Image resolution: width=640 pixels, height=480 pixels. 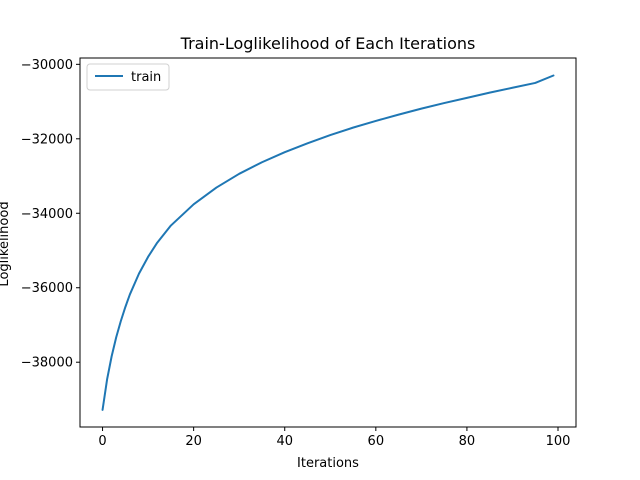 What do you see at coordinates (193, 441) in the screenshot?
I see `x-tick-label: 20` at bounding box center [193, 441].